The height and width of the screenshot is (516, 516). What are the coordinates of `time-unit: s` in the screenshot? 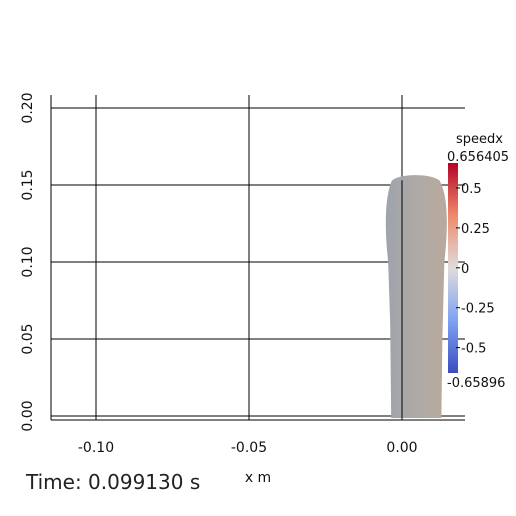 It's located at (192, 482).